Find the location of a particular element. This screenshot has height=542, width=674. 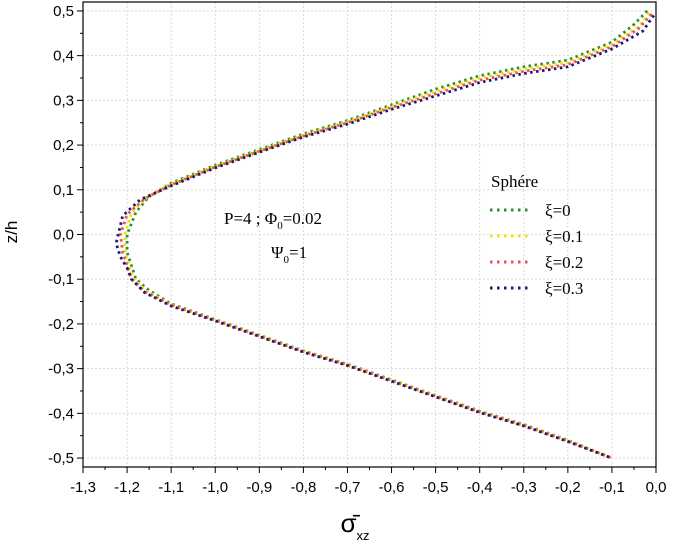

x-tick-label: -1,3 is located at coordinates (83, 487).